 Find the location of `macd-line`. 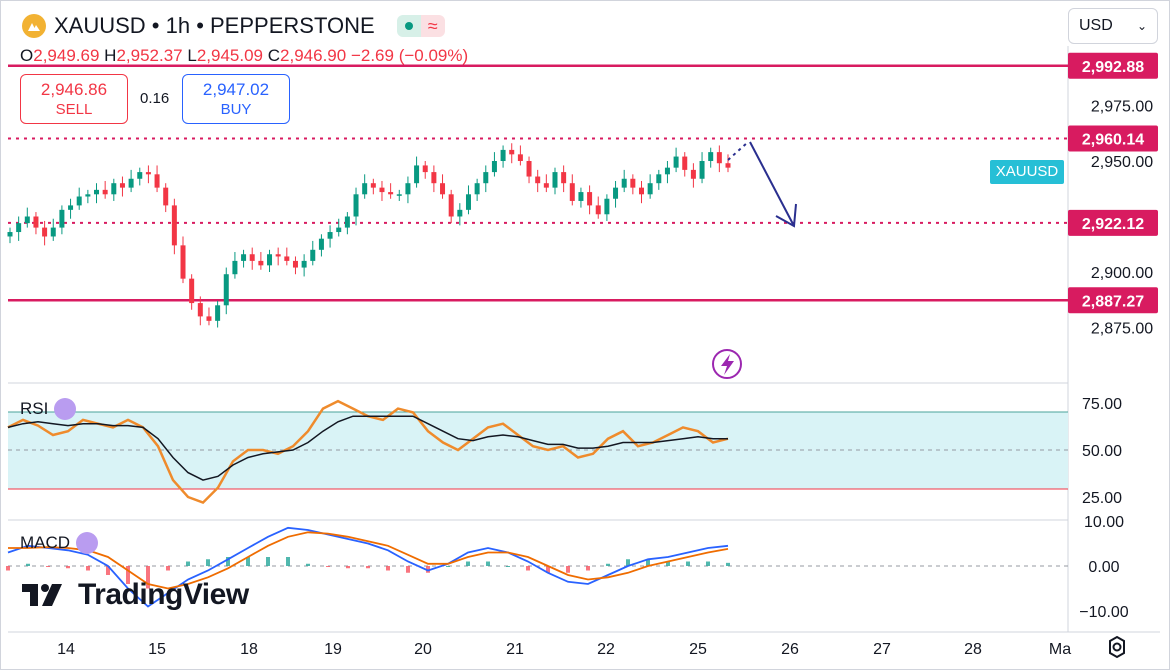

macd-line is located at coordinates (368, 567).